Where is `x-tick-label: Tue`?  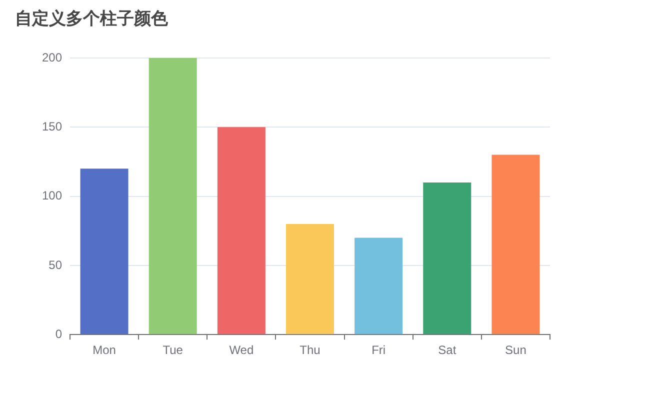
x-tick-label: Tue is located at coordinates (173, 350).